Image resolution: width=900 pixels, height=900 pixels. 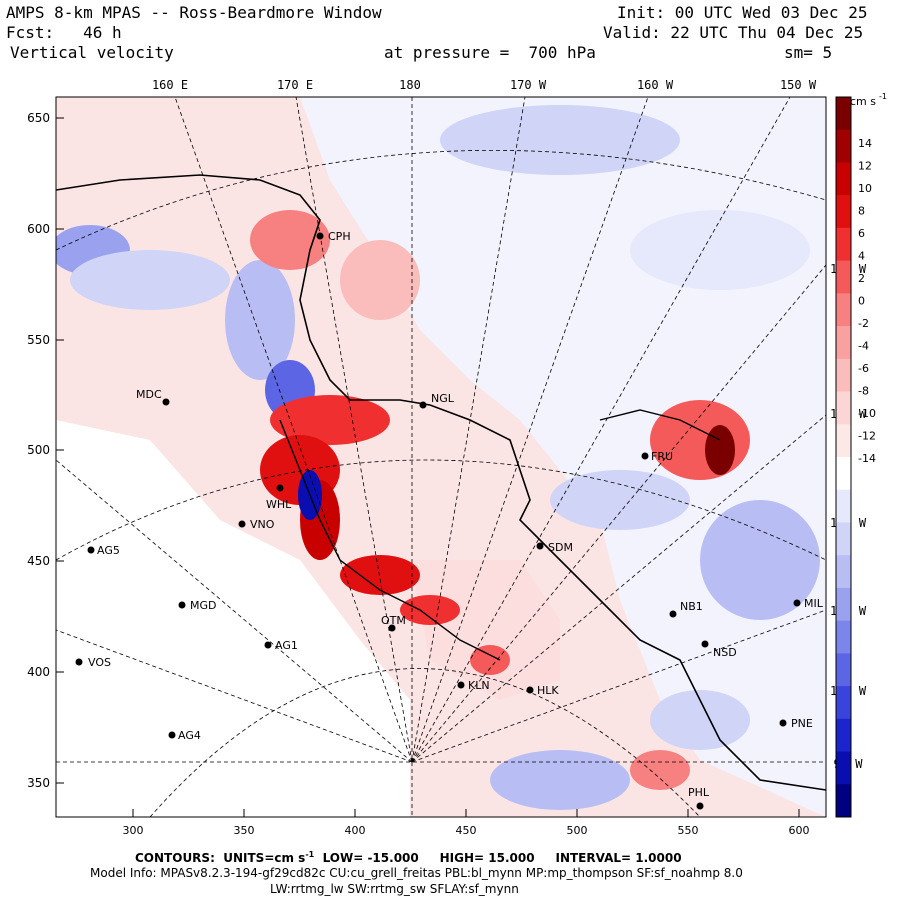 What do you see at coordinates (796, 723) in the screenshot?
I see `station-pne: PNE` at bounding box center [796, 723].